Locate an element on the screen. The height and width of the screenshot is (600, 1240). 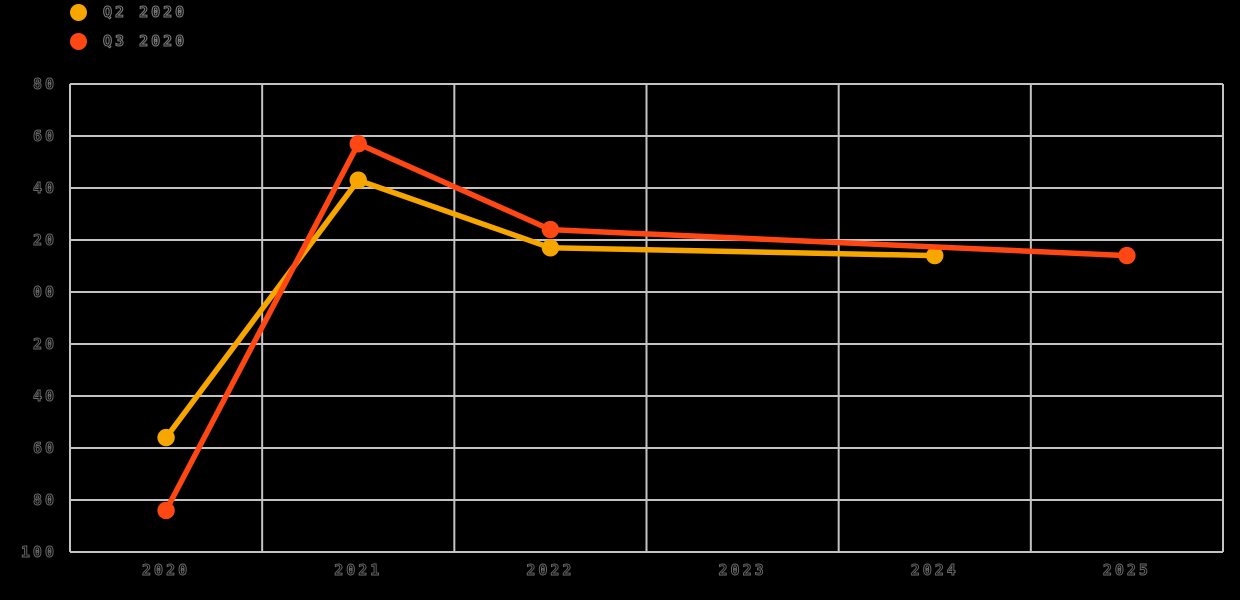
x-axis-tick-label: 2024 is located at coordinates (935, 570).